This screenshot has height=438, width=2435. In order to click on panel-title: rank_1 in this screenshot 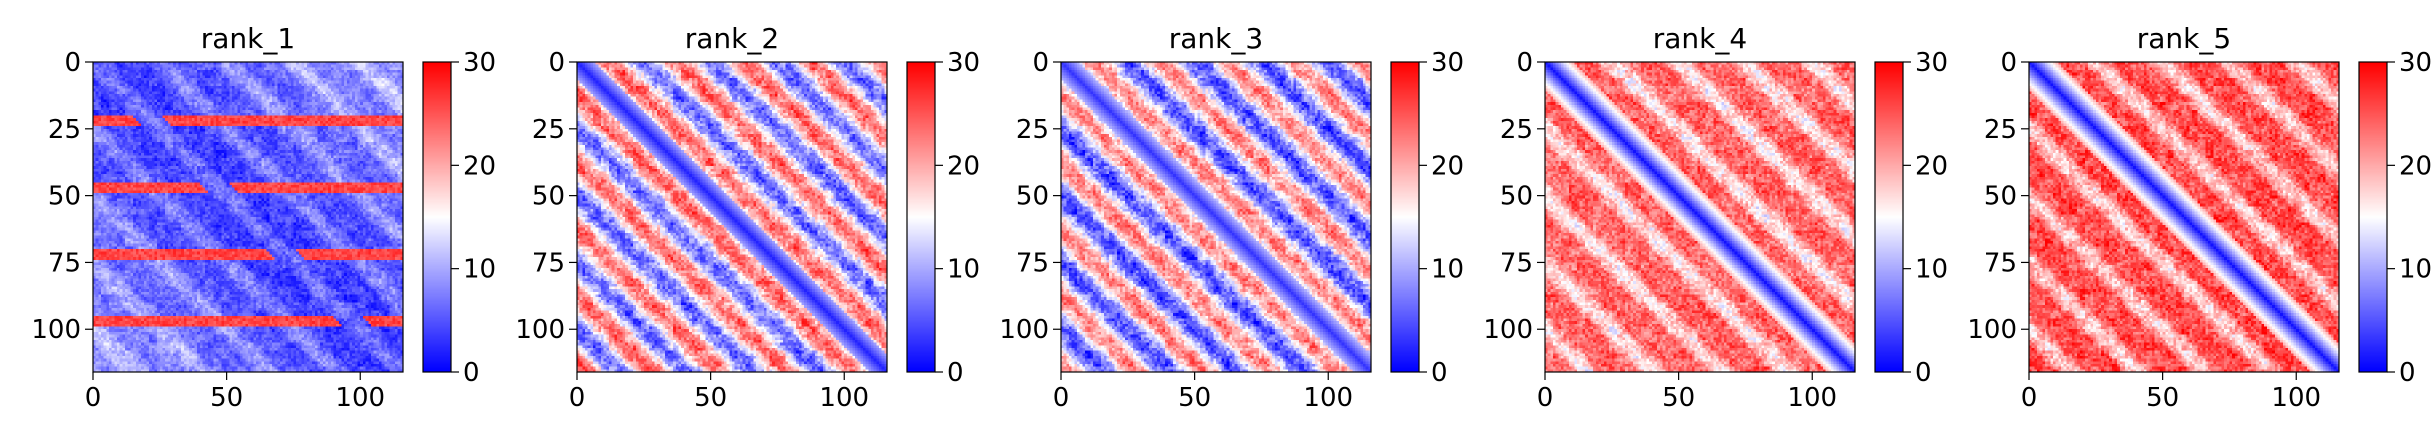, I will do `click(248, 38)`.